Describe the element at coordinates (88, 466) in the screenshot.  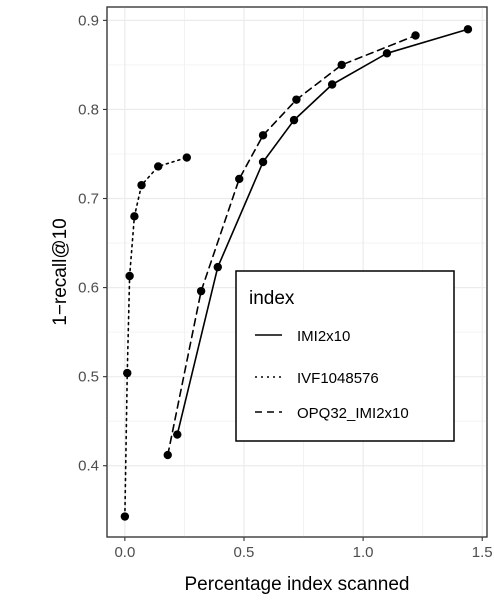
I see `y-tick-label: 0.4` at that location.